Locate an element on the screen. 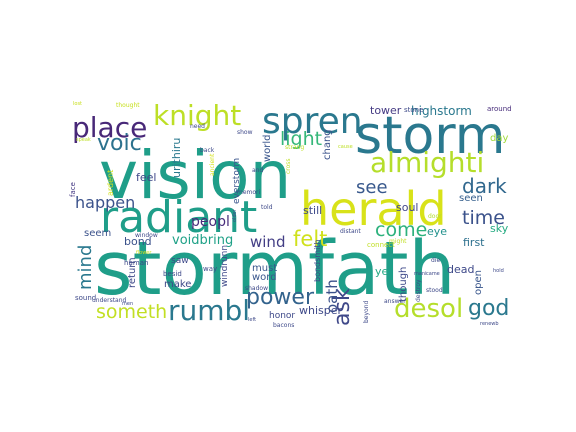 The height and width of the screenshot is (432, 576). word-herald: herald is located at coordinates (373, 209).